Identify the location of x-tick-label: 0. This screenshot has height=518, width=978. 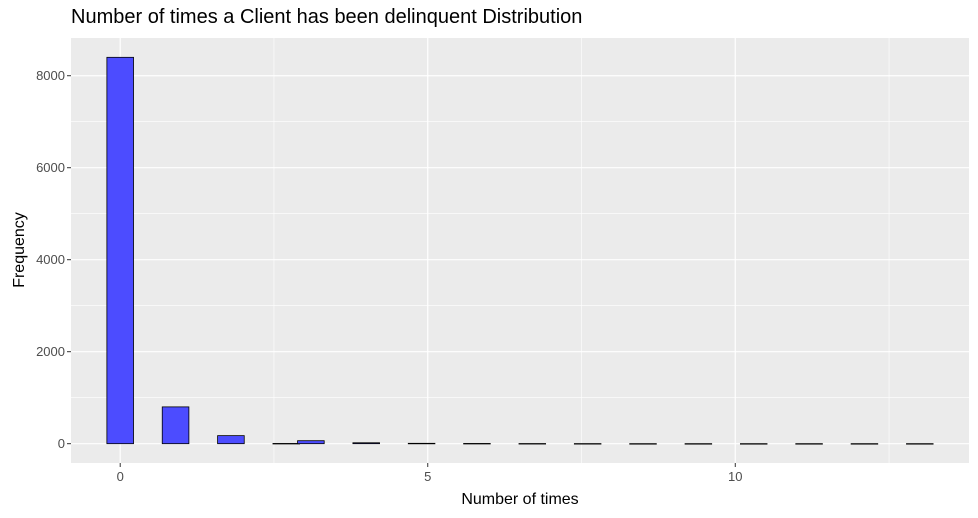
(120, 476).